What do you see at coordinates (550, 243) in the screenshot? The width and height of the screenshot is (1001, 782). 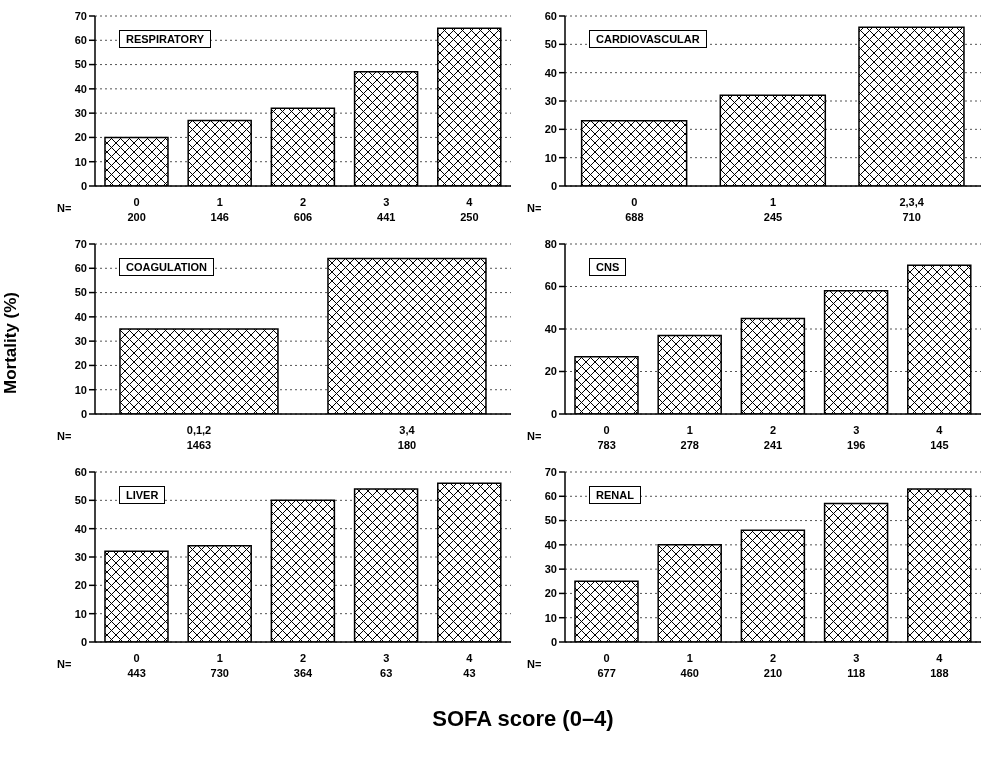 I see `y-tick-label: 80` at bounding box center [550, 243].